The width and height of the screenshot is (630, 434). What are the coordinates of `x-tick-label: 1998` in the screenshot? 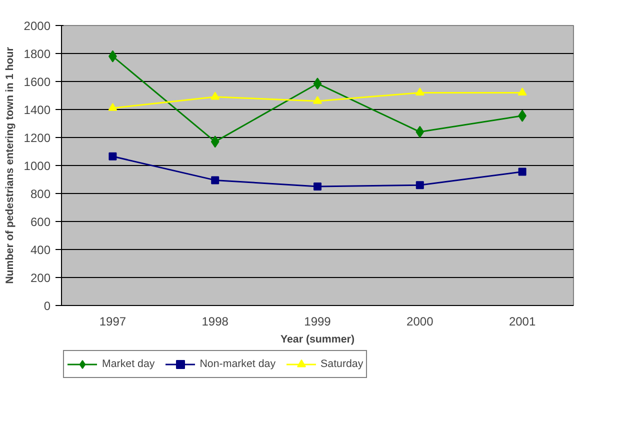 It's located at (215, 321).